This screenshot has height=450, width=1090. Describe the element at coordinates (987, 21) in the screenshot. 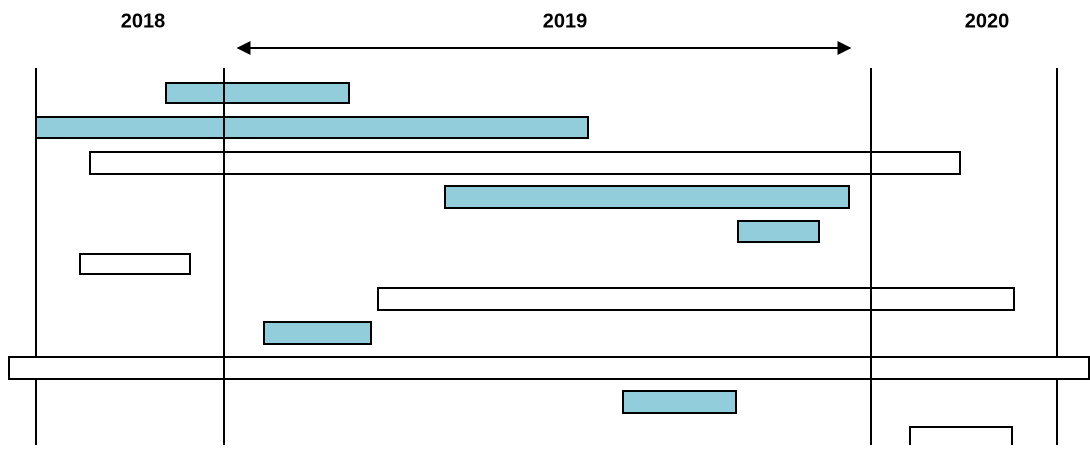

I see `year-label: 2020` at that location.